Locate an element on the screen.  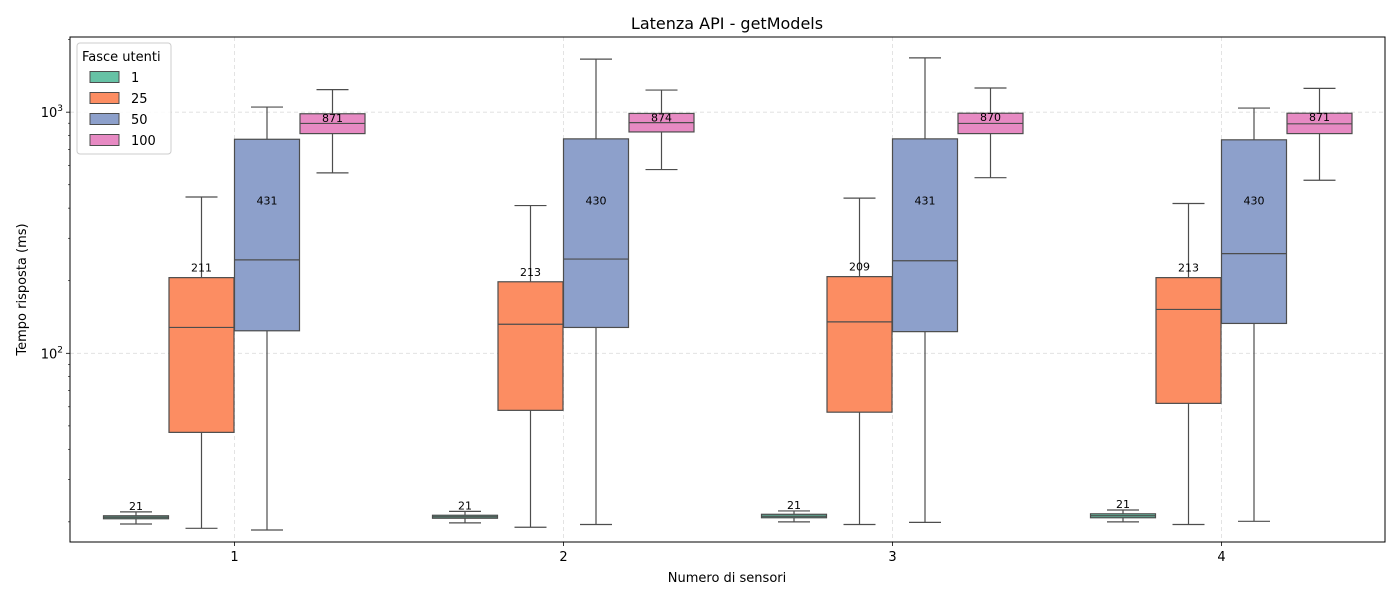
legend: Fasce utenti 1 25 50 100 is located at coordinates (124, 98).